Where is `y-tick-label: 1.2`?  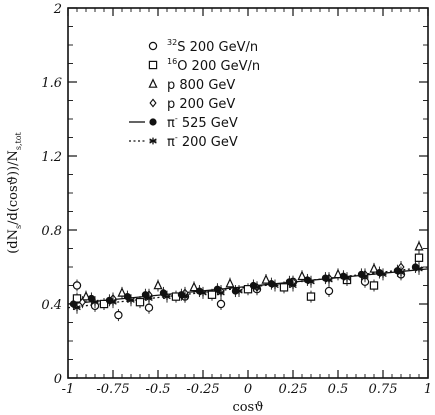 y-tick-label: 1.2 is located at coordinates (51, 157).